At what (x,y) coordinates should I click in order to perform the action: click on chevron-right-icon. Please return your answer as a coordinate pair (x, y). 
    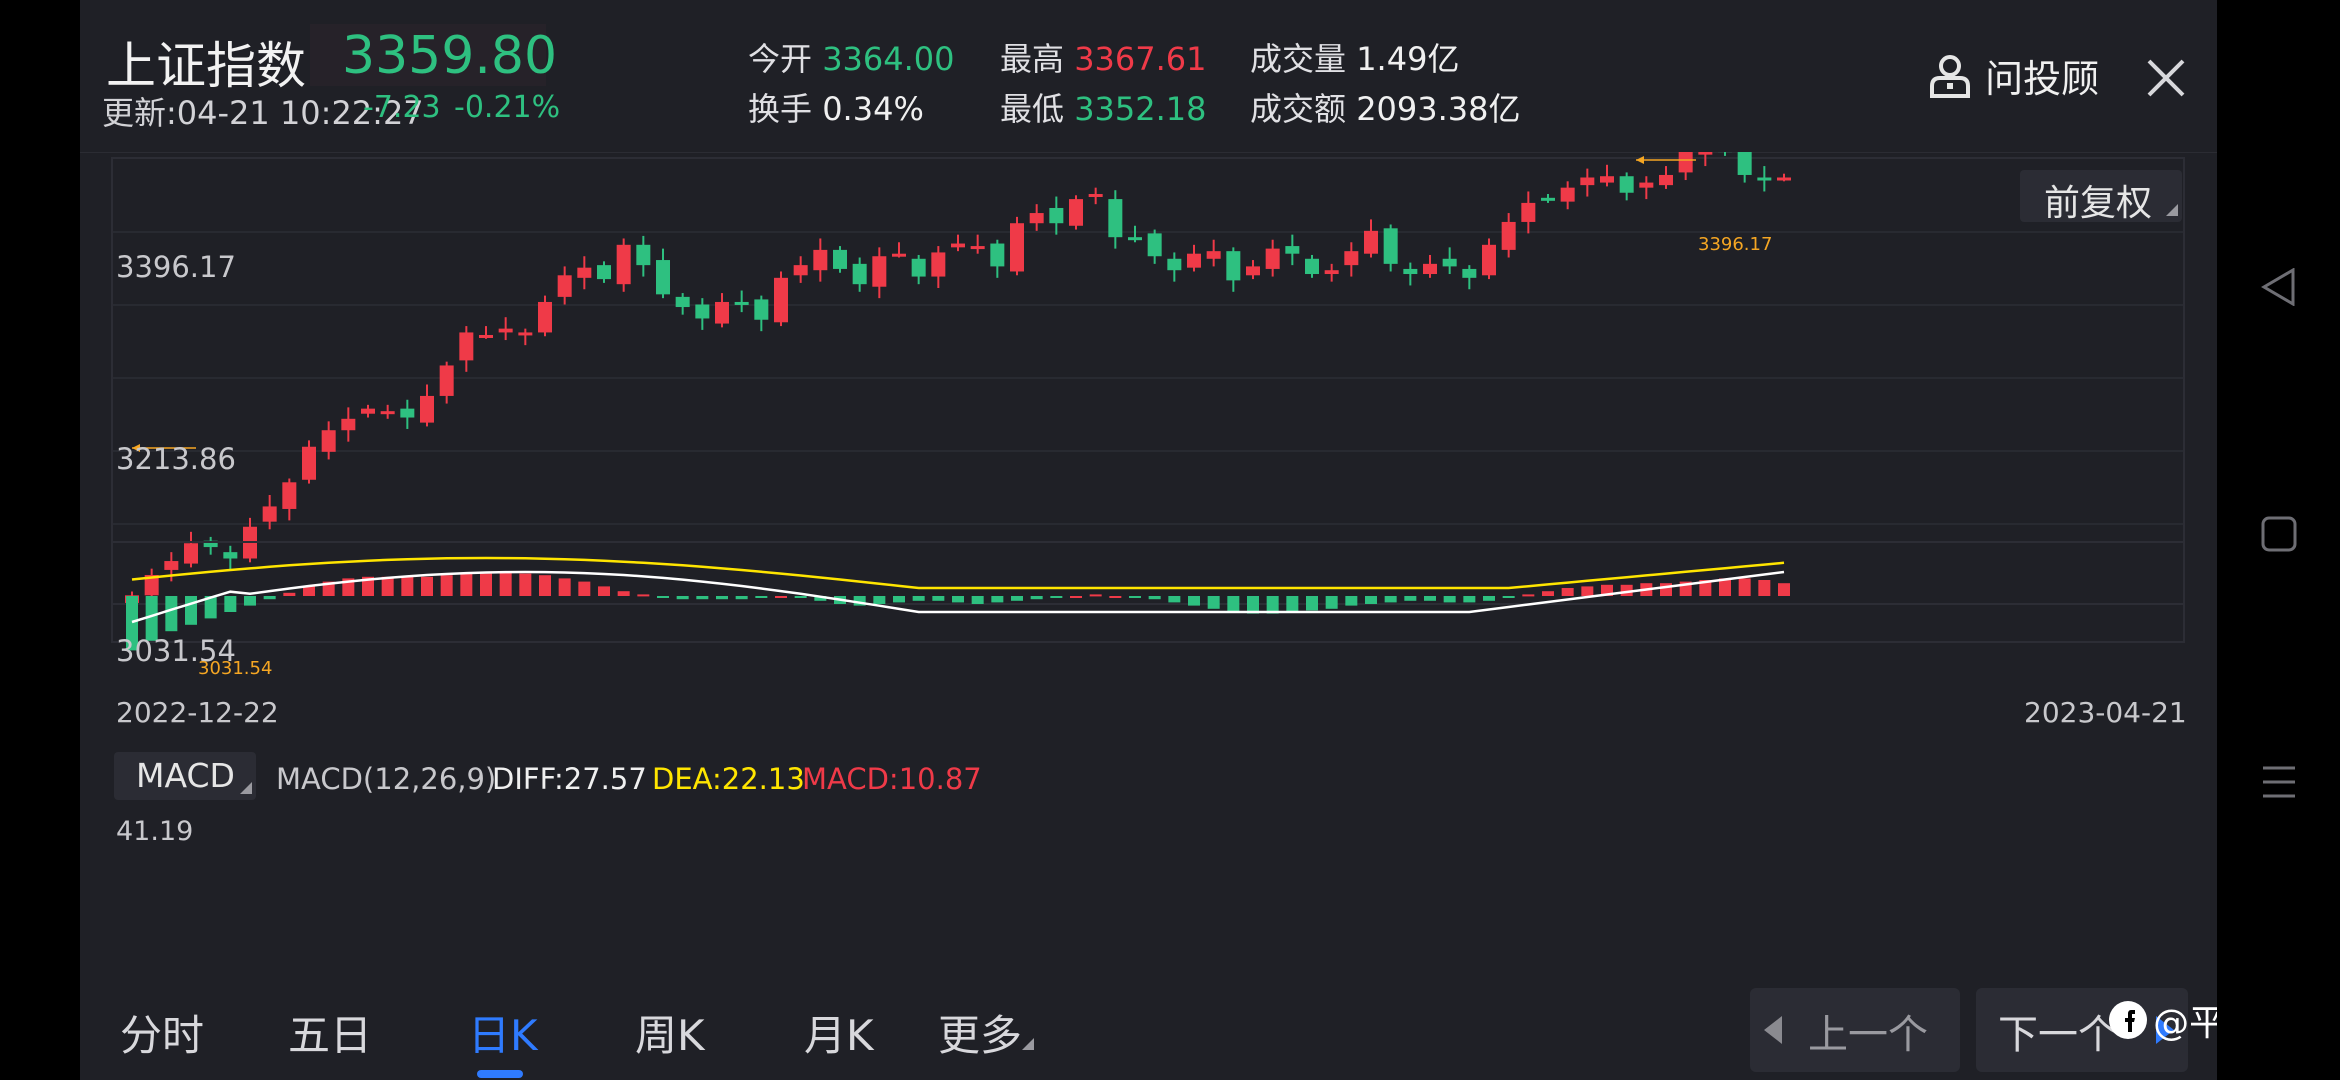
    Looking at the image, I should click on (2165, 1030).